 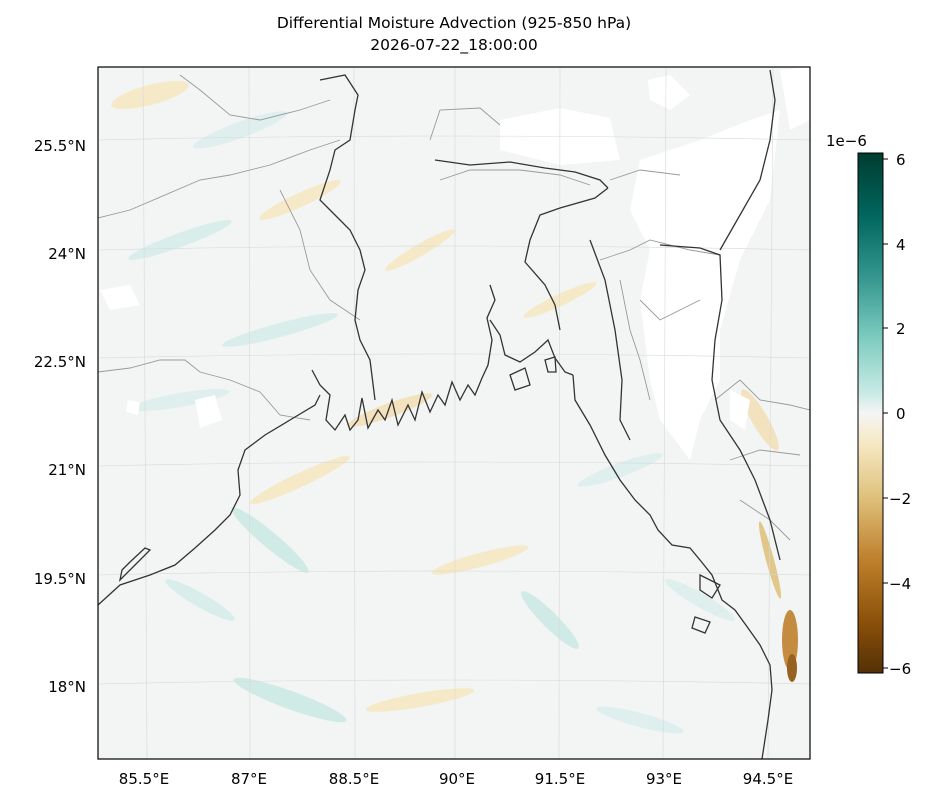 What do you see at coordinates (67, 470) in the screenshot?
I see `lat-label-21: 21°N` at bounding box center [67, 470].